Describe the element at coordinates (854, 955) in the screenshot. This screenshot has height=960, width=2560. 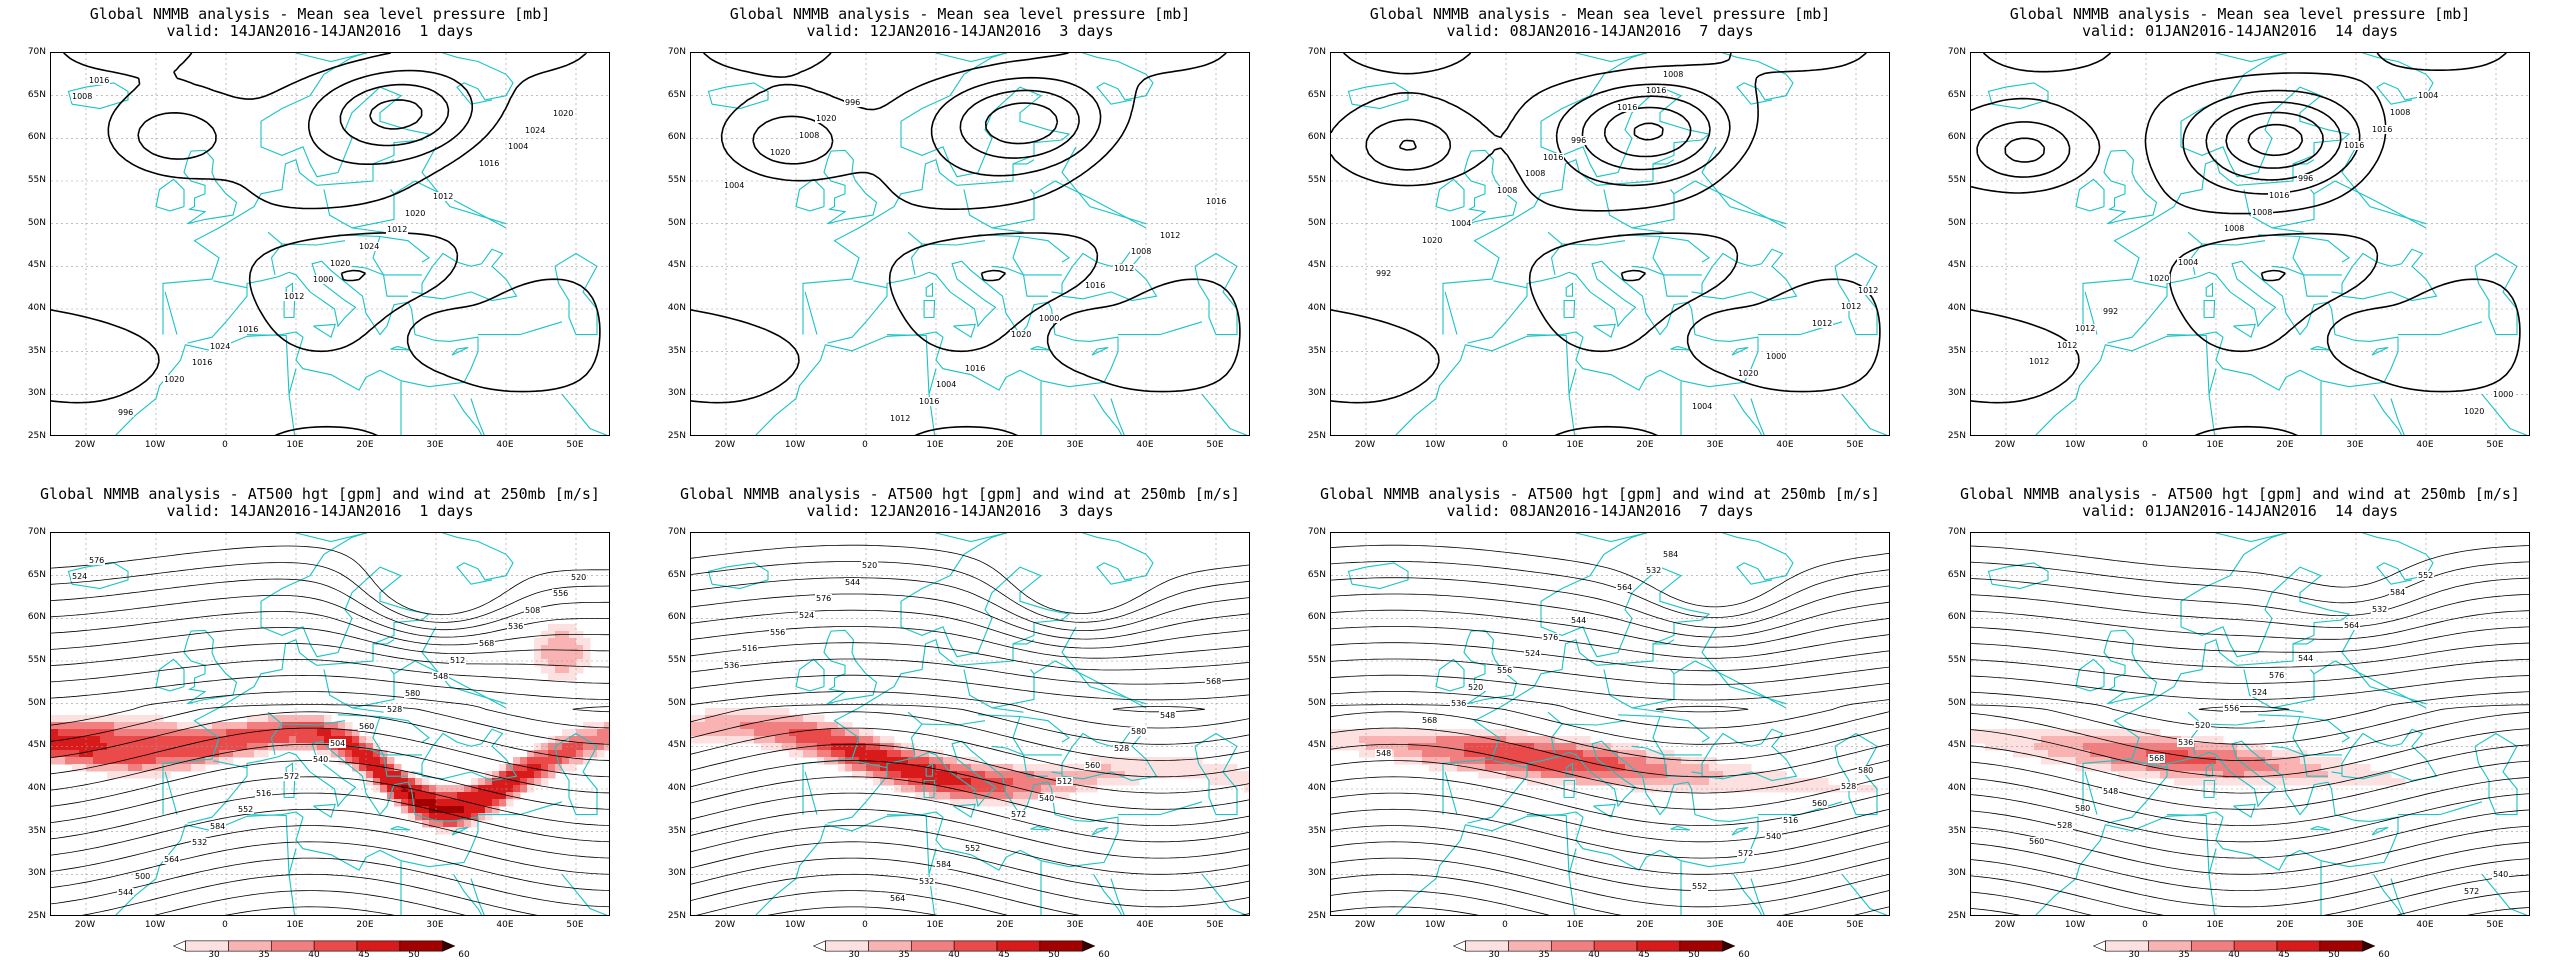
I see `colorbar-tick-label: 30` at that location.